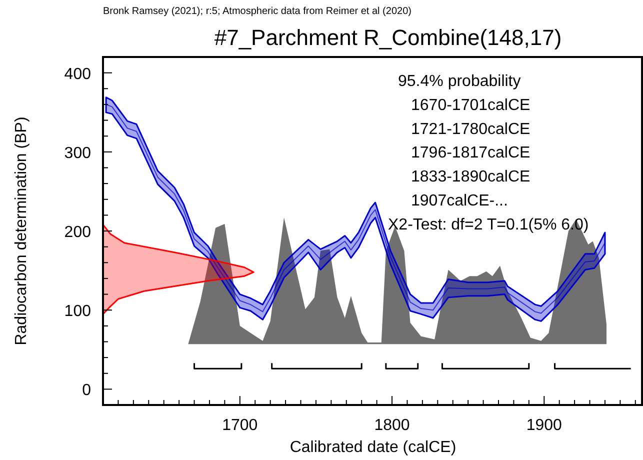 The image size is (643, 460). Describe the element at coordinates (392, 425) in the screenshot. I see `x-tick-label: 1800` at that location.